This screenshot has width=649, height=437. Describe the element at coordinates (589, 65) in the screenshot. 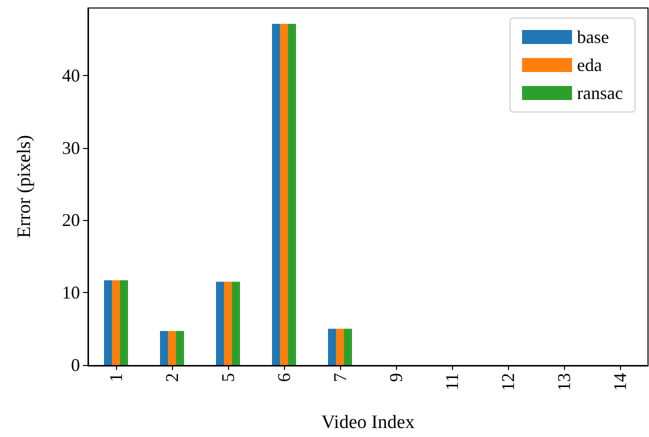

I see `legend-label: eda` at that location.